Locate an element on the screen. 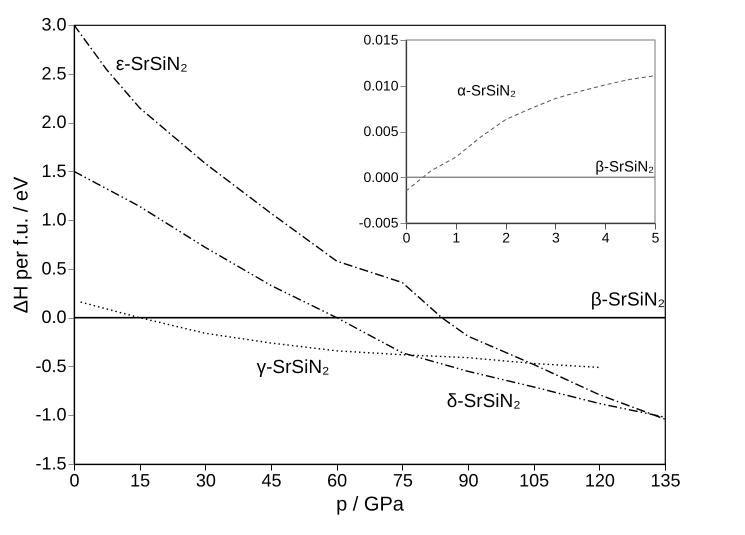 The height and width of the screenshot is (535, 745). x-tick-label: 135 is located at coordinates (665, 480).